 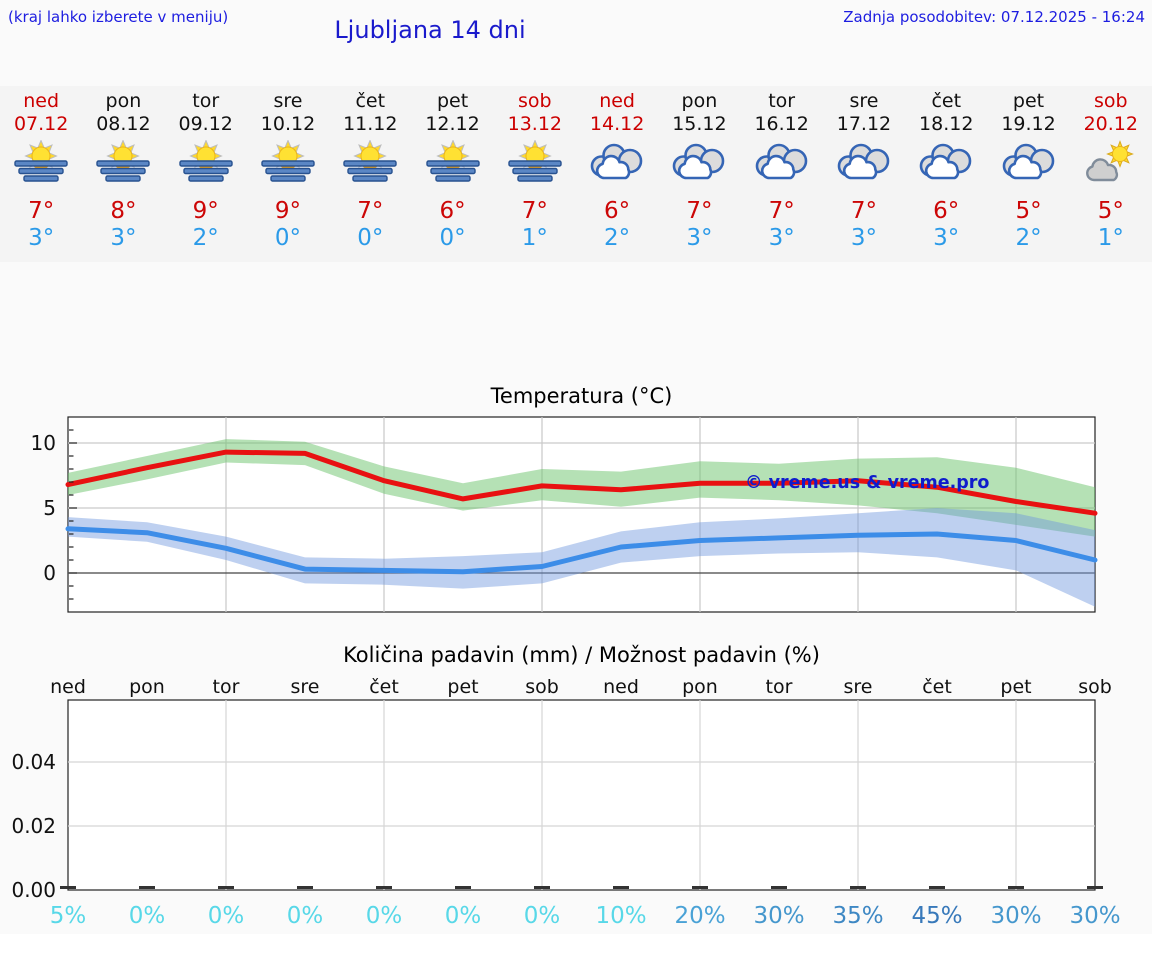 I want to click on day-high-temp: 8°, so click(x=123, y=211).